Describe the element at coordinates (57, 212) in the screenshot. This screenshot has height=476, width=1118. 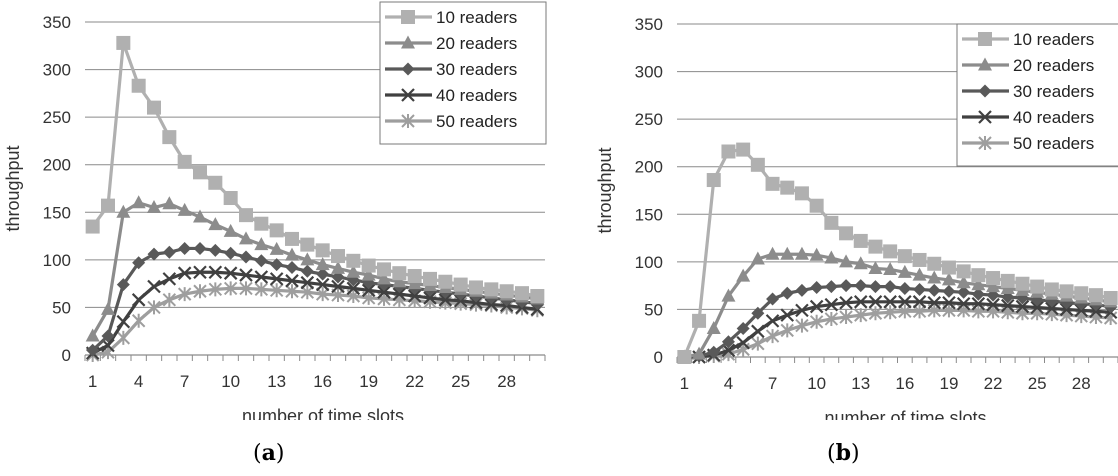
I see `y-tick-label: 150` at that location.